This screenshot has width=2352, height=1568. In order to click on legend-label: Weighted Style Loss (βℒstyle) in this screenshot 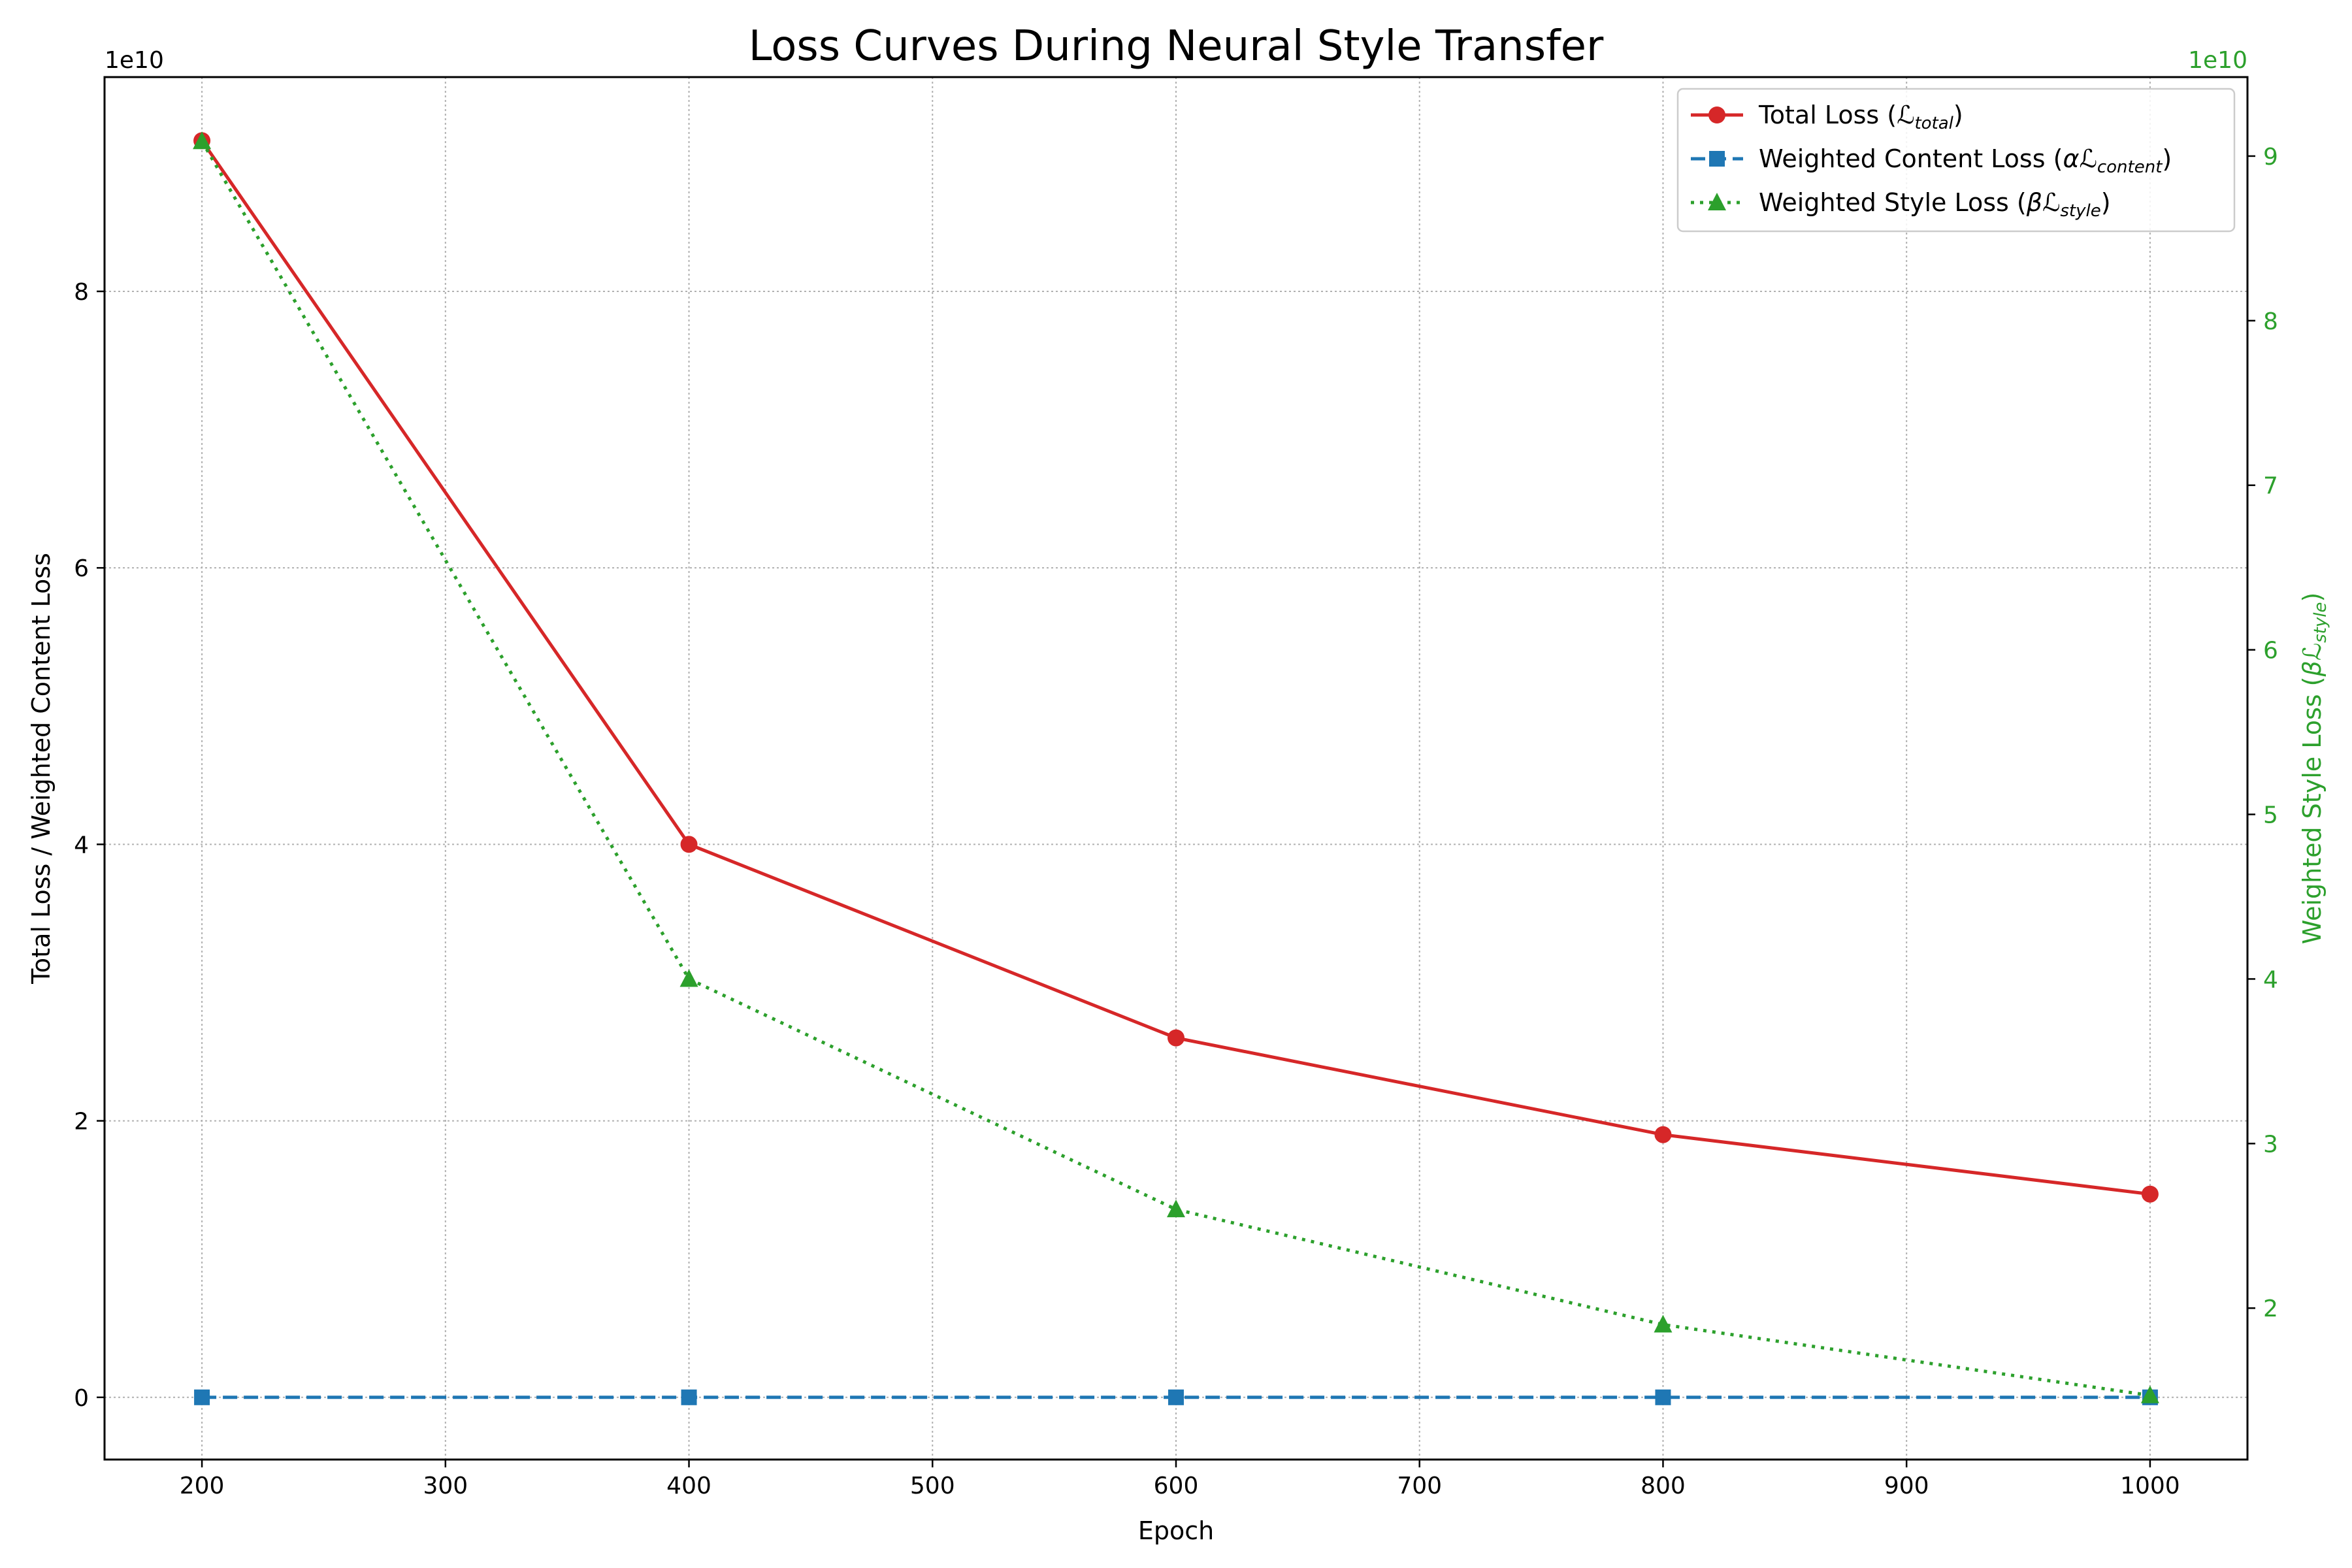, I will do `click(1935, 204)`.